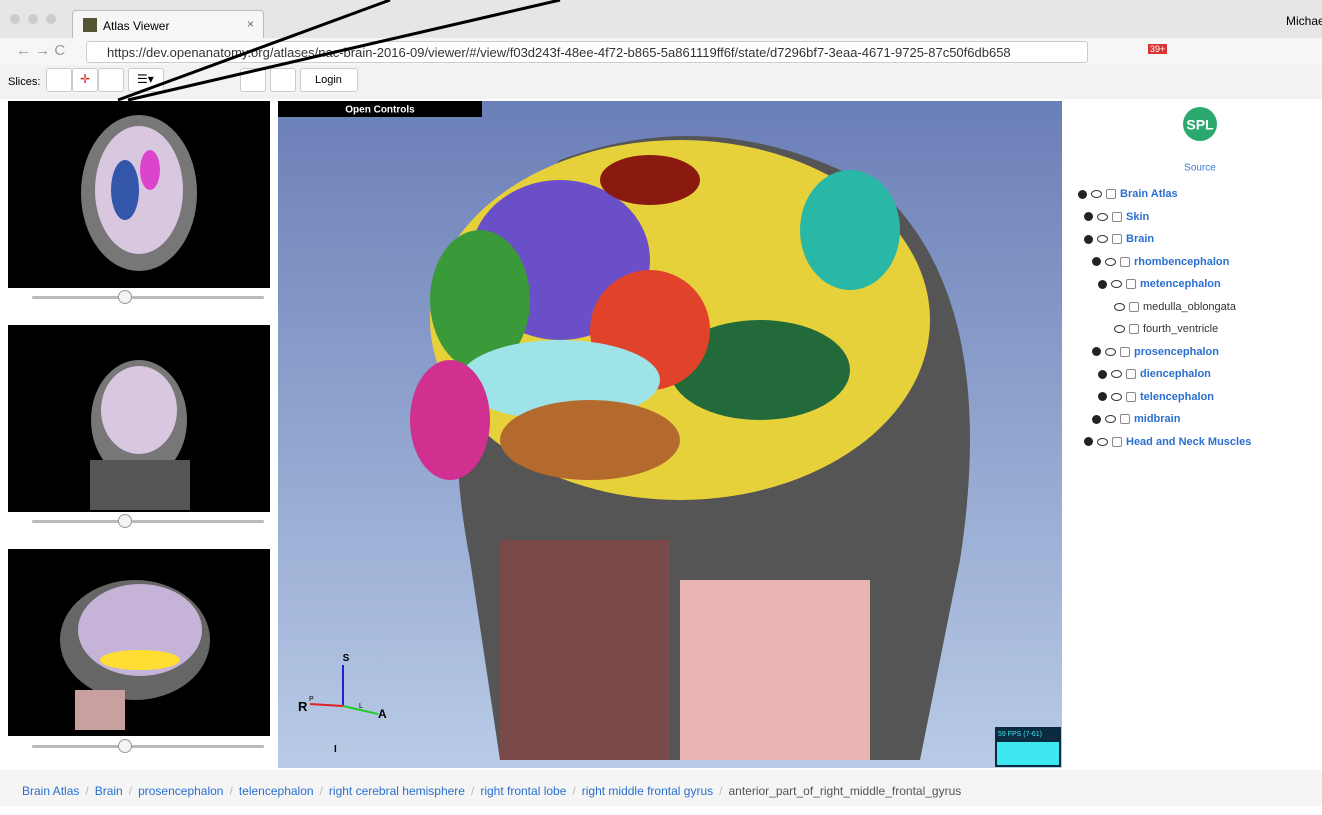  Describe the element at coordinates (1189, 441) in the screenshot. I see `node-label: Head and Neck Muscles` at that location.